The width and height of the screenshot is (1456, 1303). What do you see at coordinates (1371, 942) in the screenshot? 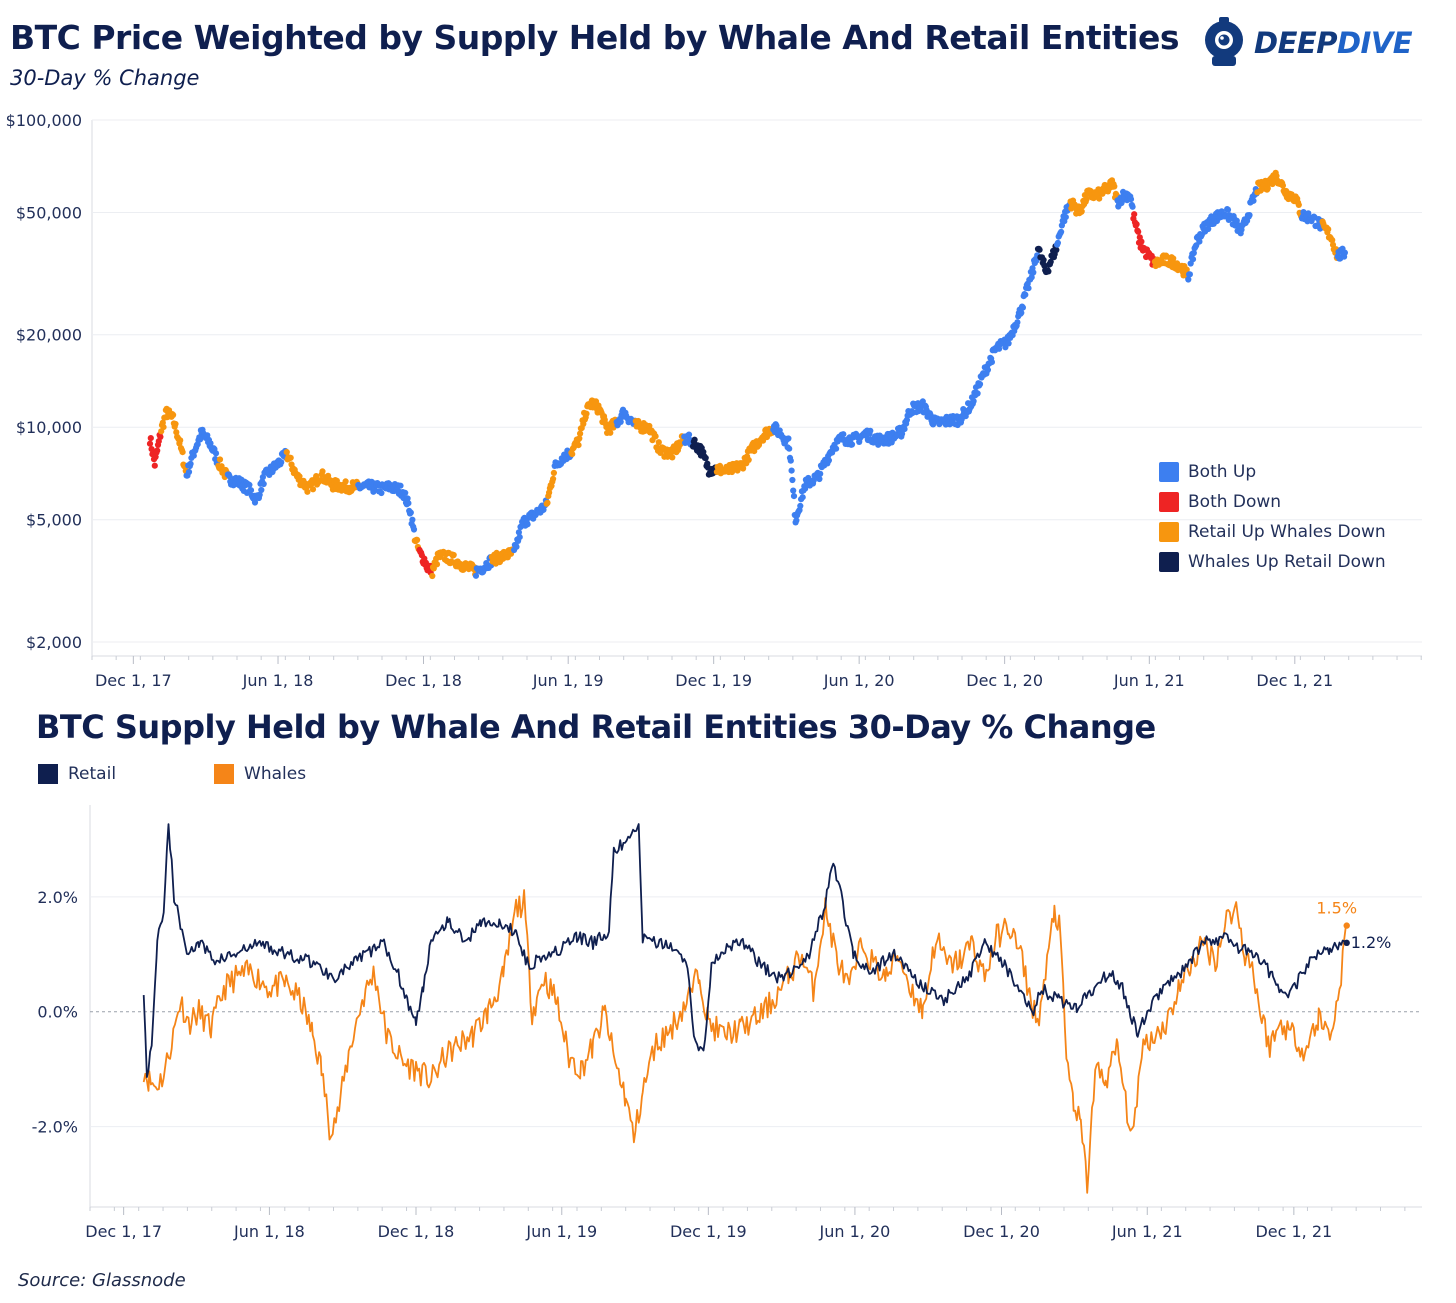
I see `retail-end-label: 1.2%` at bounding box center [1371, 942].